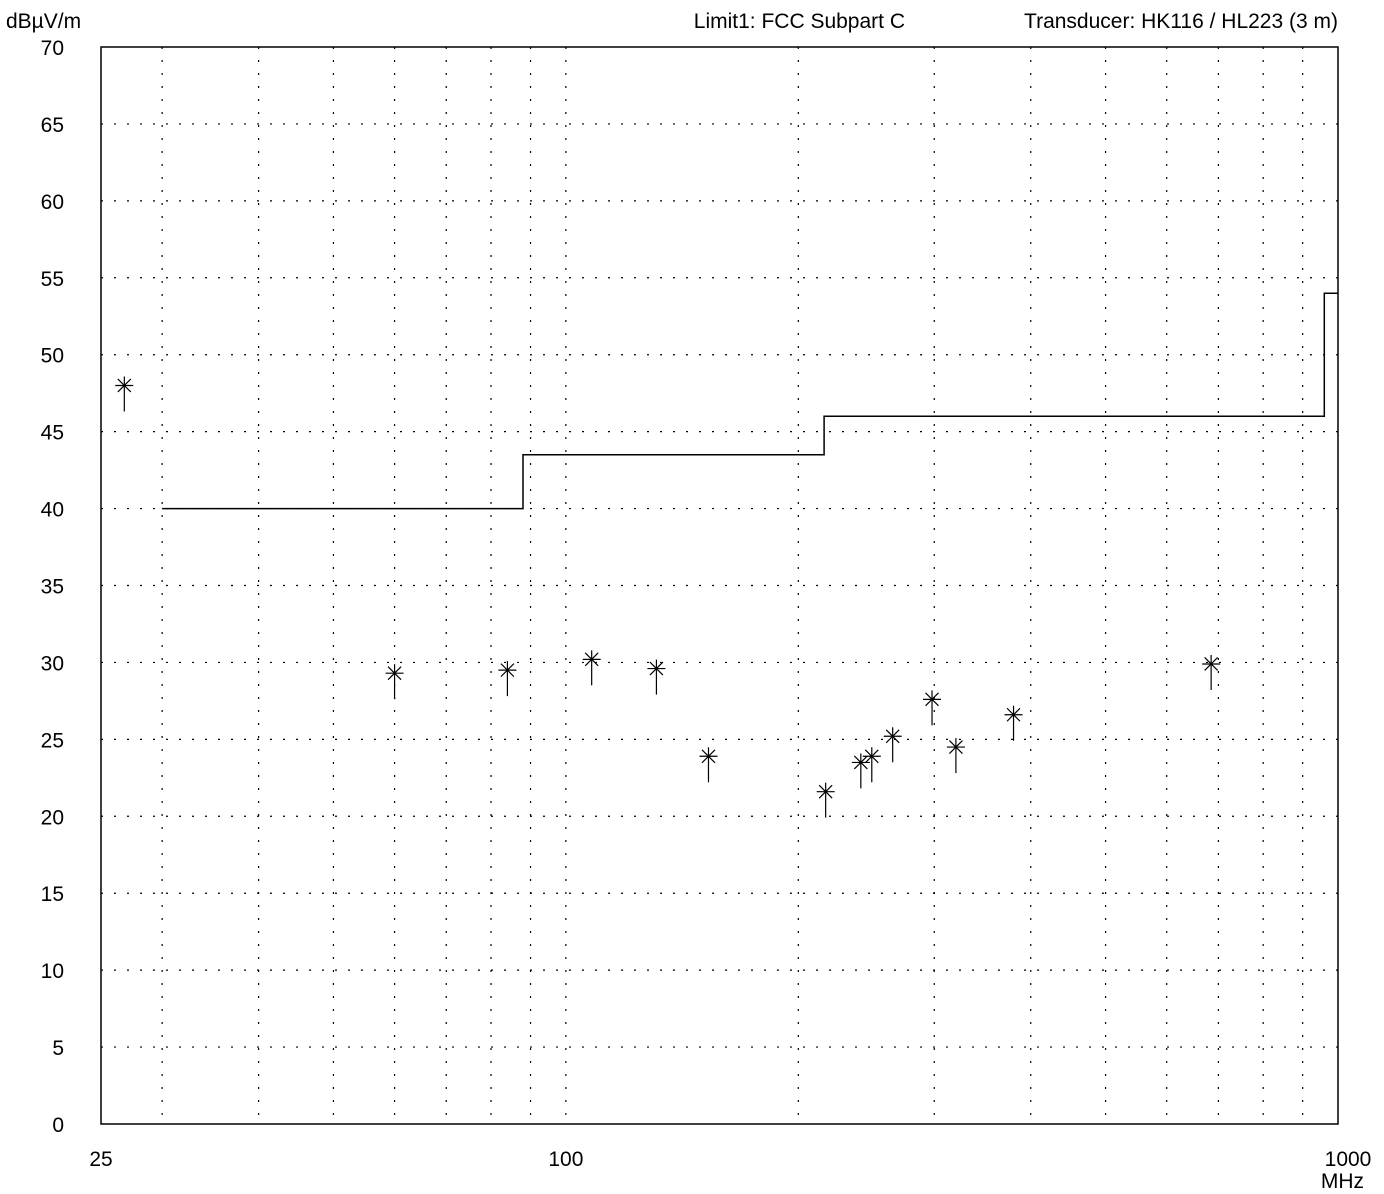  What do you see at coordinates (100, 1159) in the screenshot?
I see `x-tick-label: 25` at bounding box center [100, 1159].